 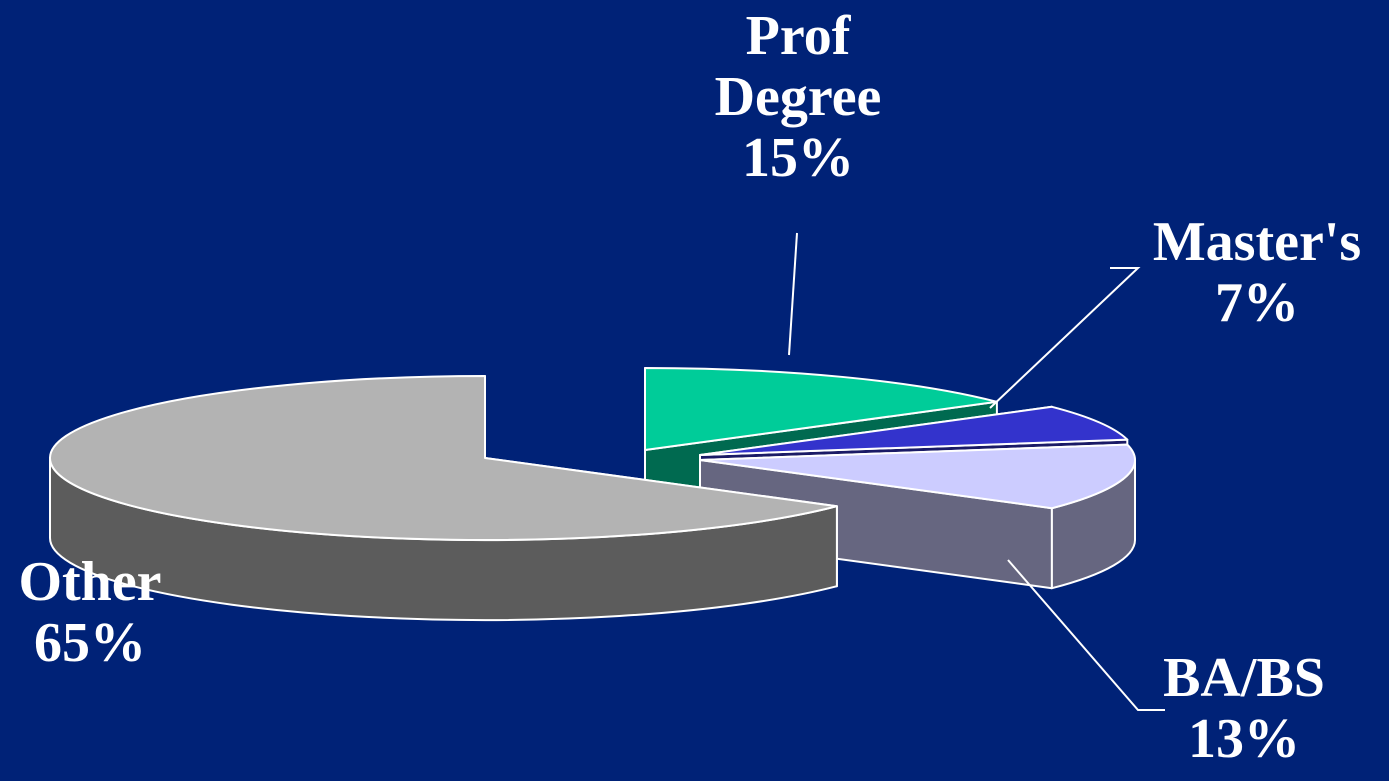 I want to click on label-prof-degree-line2: Degree, so click(x=798, y=97).